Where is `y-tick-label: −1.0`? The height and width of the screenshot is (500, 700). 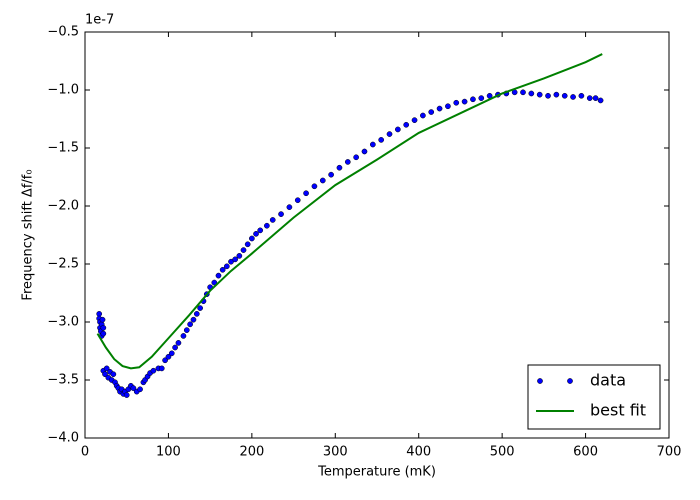 y-tick-label: −1.0 is located at coordinates (63, 90).